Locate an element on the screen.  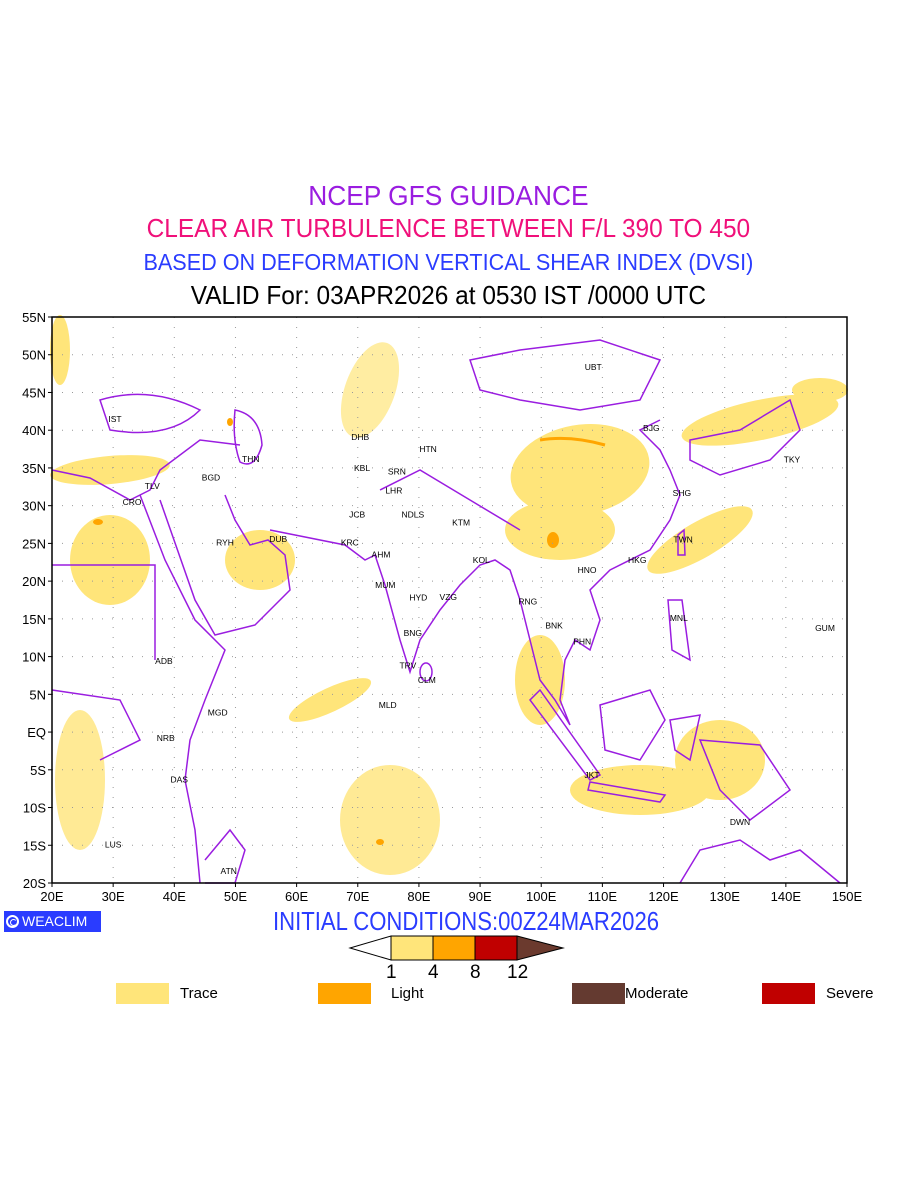
colorbar-label: 8 is located at coordinates (475, 972).